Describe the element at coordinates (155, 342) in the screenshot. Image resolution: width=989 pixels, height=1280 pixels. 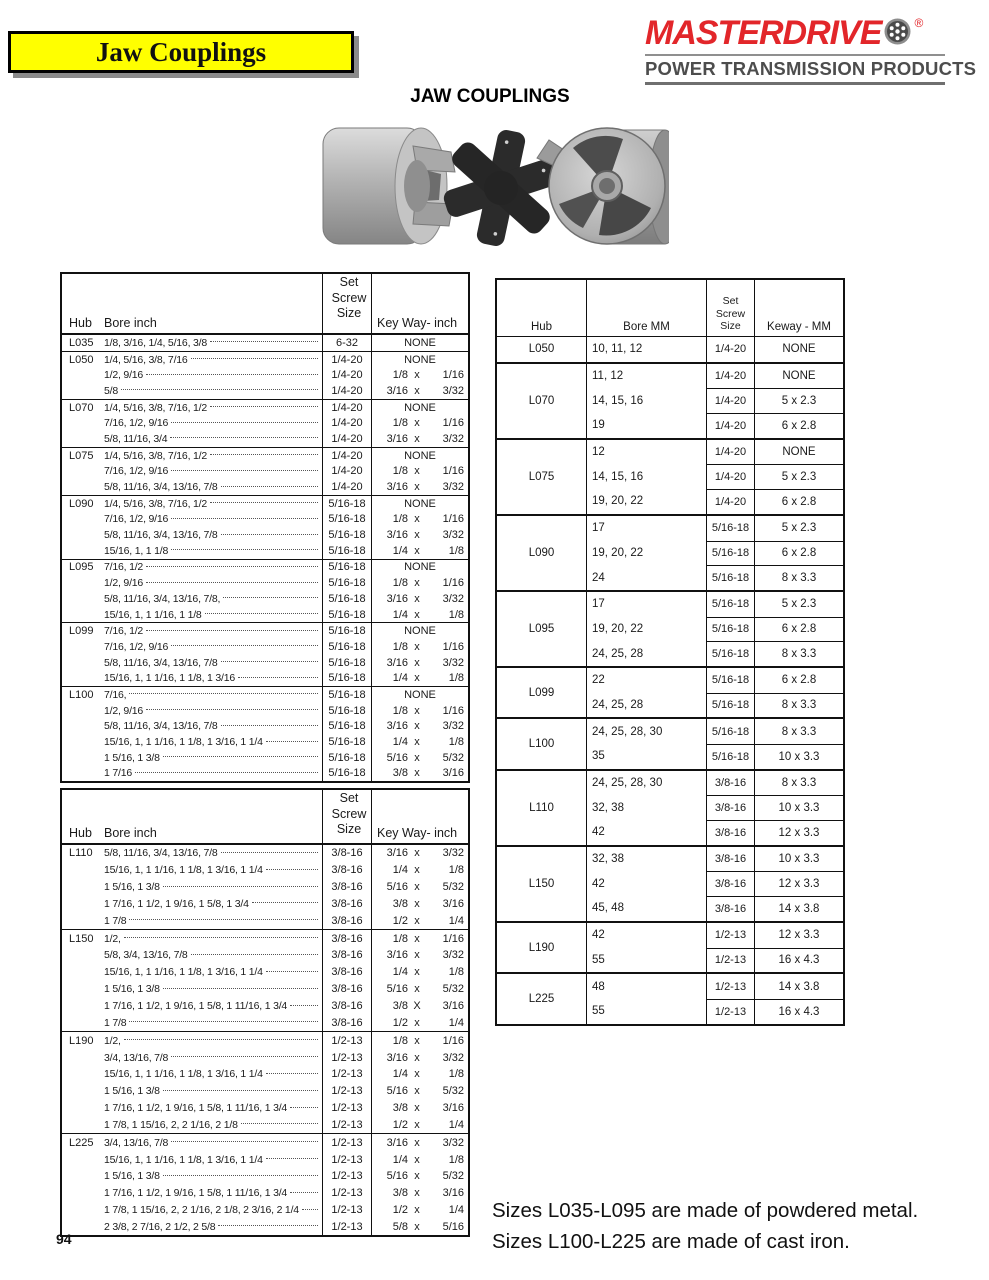
I see `bore-values: 1/8, 3/16, 1/4, 5/16, 3/8` at that location.